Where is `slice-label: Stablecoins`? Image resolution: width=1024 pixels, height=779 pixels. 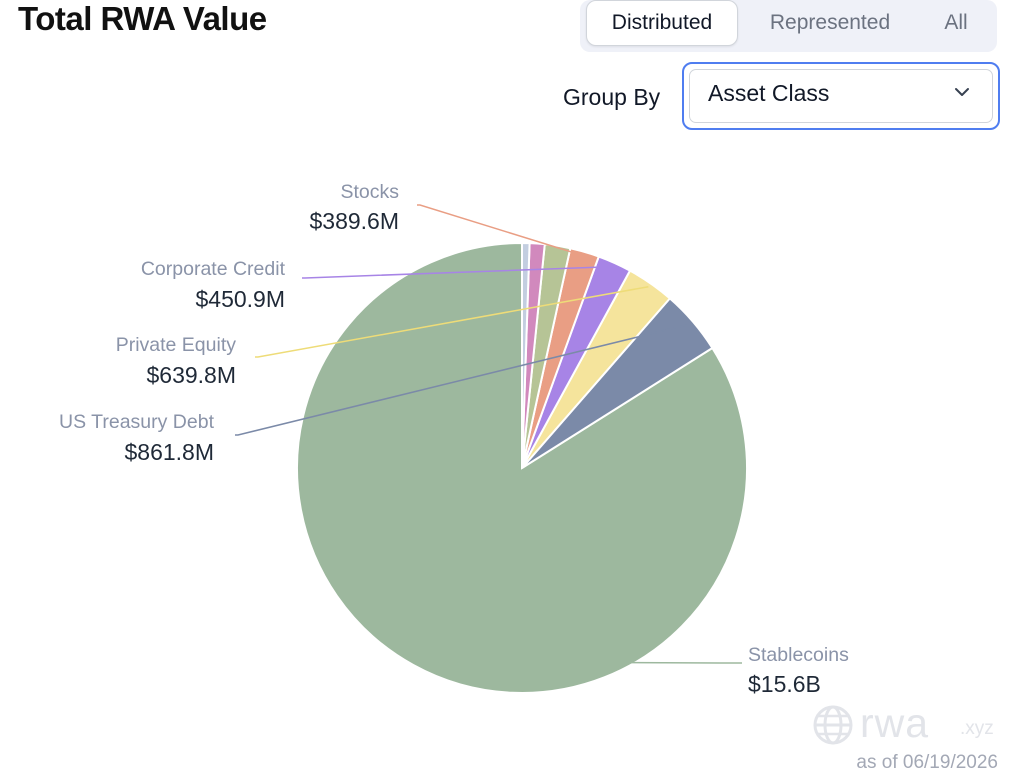 slice-label: Stablecoins is located at coordinates (798, 655).